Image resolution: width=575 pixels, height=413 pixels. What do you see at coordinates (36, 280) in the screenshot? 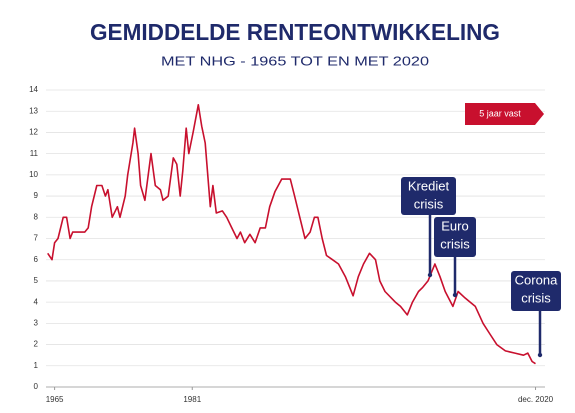
I see `y-tick-label: 5` at bounding box center [36, 280].